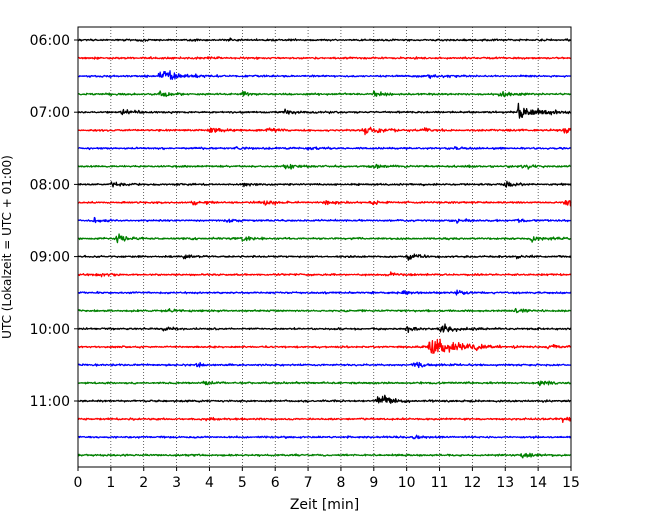  What do you see at coordinates (308, 483) in the screenshot?
I see `x-tick-label: 7` at bounding box center [308, 483].